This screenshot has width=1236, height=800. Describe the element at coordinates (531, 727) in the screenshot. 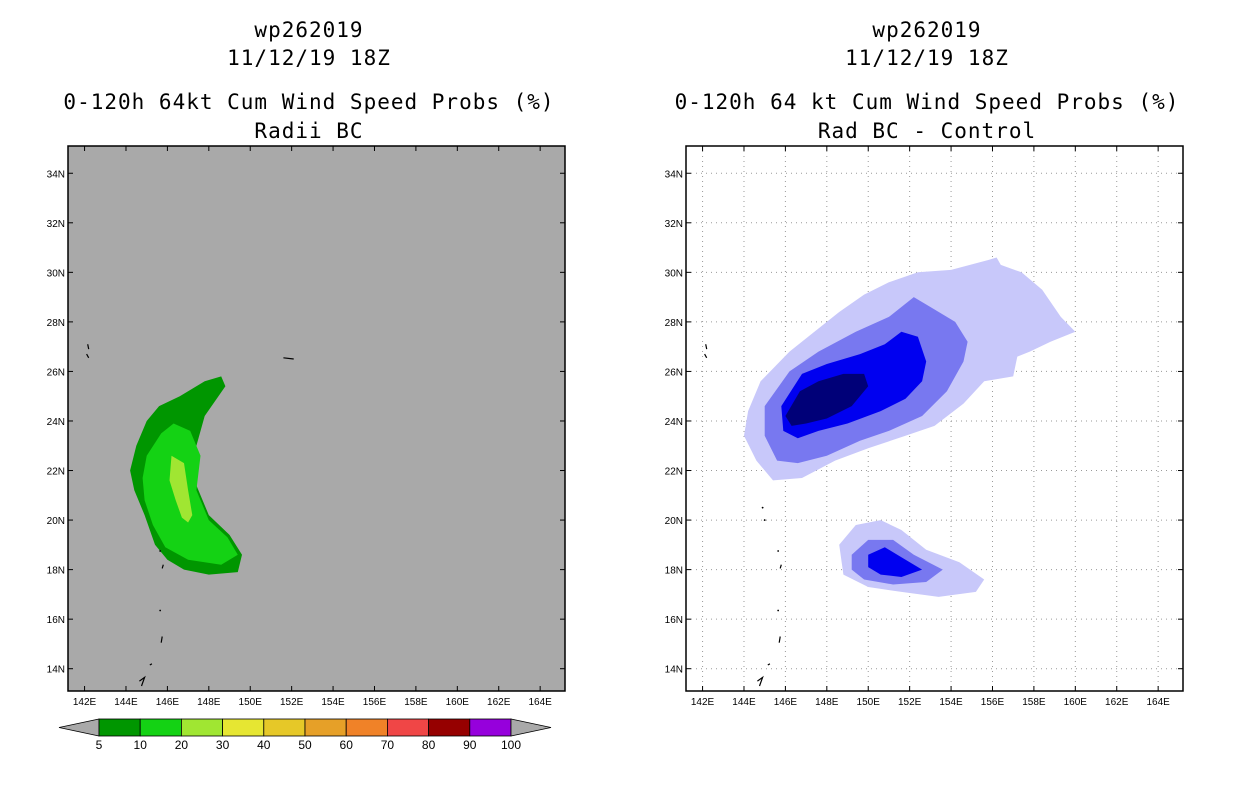

I see `colorbar-high-arrow` at that location.